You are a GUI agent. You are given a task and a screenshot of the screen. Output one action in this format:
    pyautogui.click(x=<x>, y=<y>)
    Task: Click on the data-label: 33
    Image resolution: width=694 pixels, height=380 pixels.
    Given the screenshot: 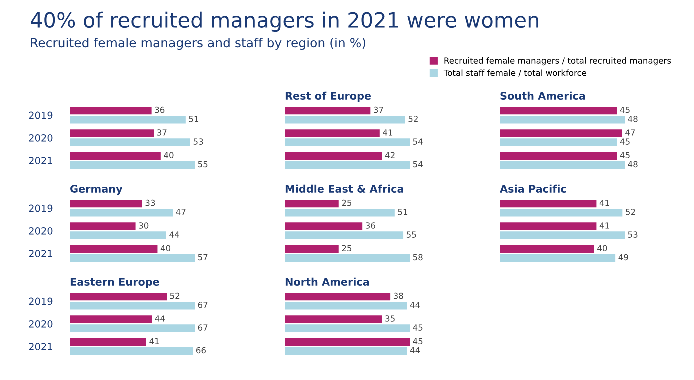 What is the action you would take?
    pyautogui.click(x=151, y=203)
    